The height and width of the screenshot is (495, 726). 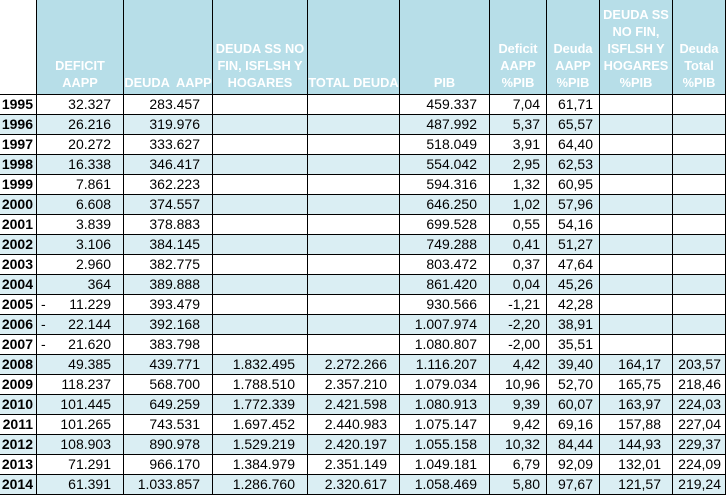 I want to click on cell-deuda_ss-1998, so click(x=260, y=165).